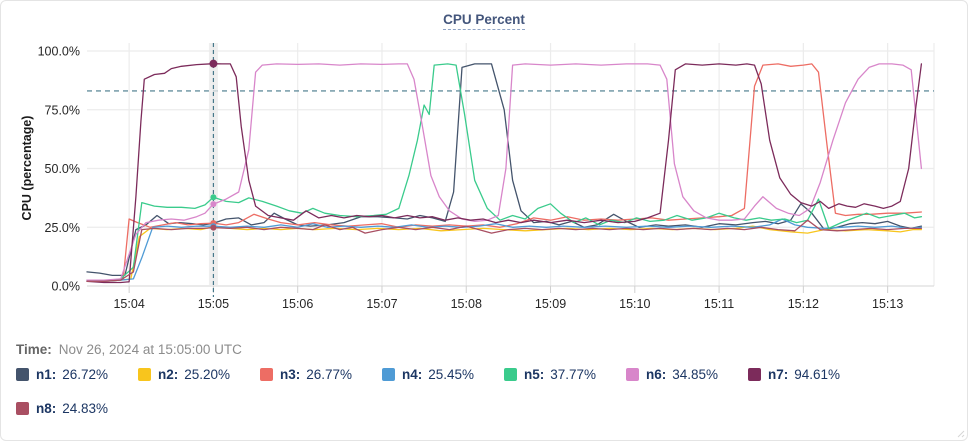 Image resolution: width=968 pixels, height=441 pixels. What do you see at coordinates (213, 227) in the screenshot?
I see `cursor-dot-n8` at bounding box center [213, 227].